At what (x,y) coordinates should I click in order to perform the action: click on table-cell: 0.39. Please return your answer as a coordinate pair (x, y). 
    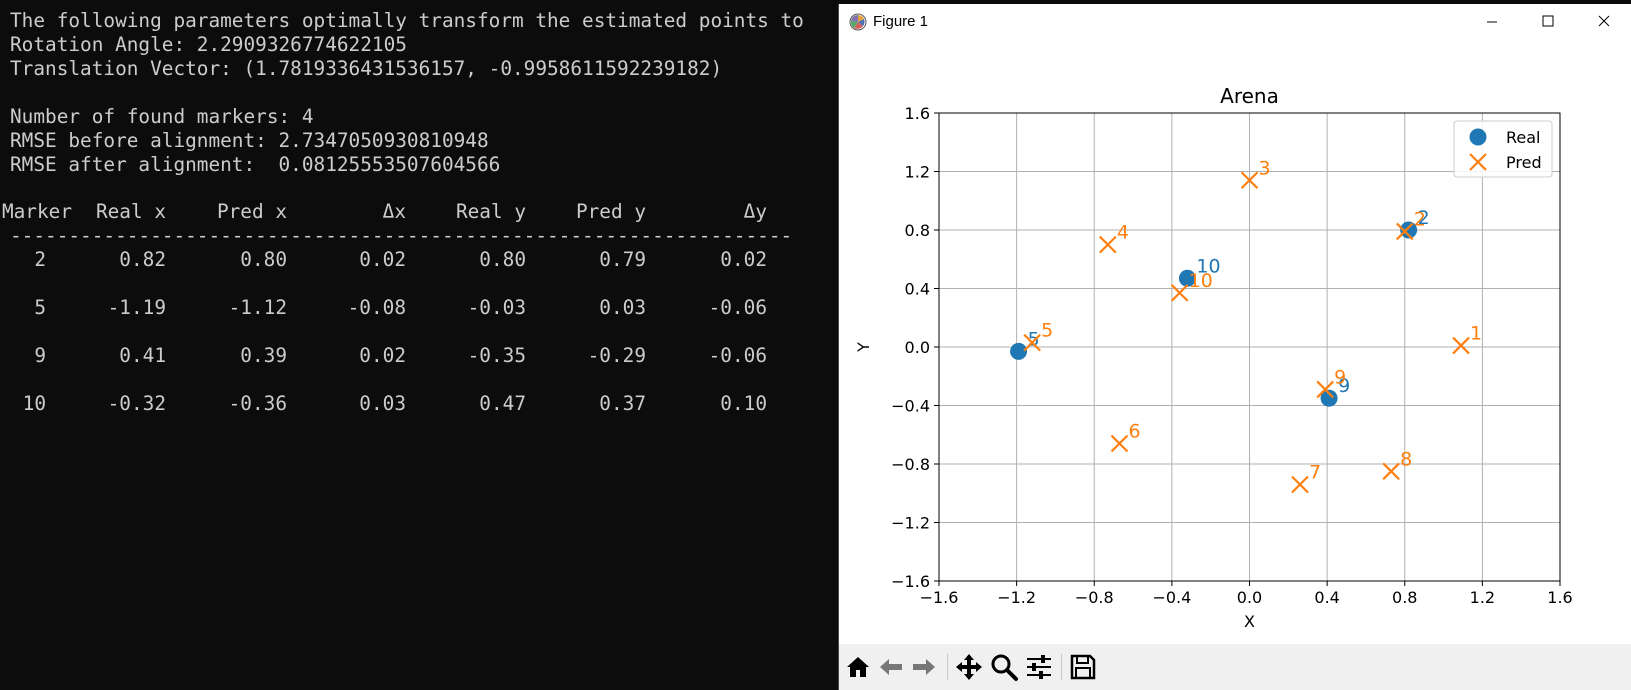
    Looking at the image, I should click on (263, 355).